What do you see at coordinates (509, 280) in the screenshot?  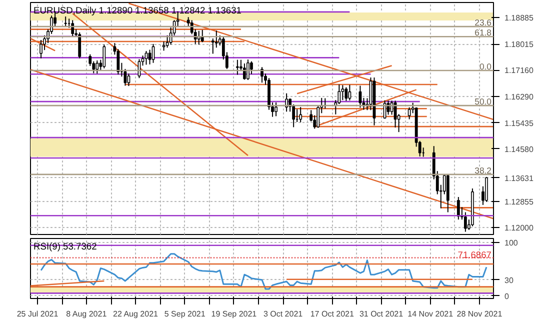 I see `y-tick-label: 30` at bounding box center [509, 280].